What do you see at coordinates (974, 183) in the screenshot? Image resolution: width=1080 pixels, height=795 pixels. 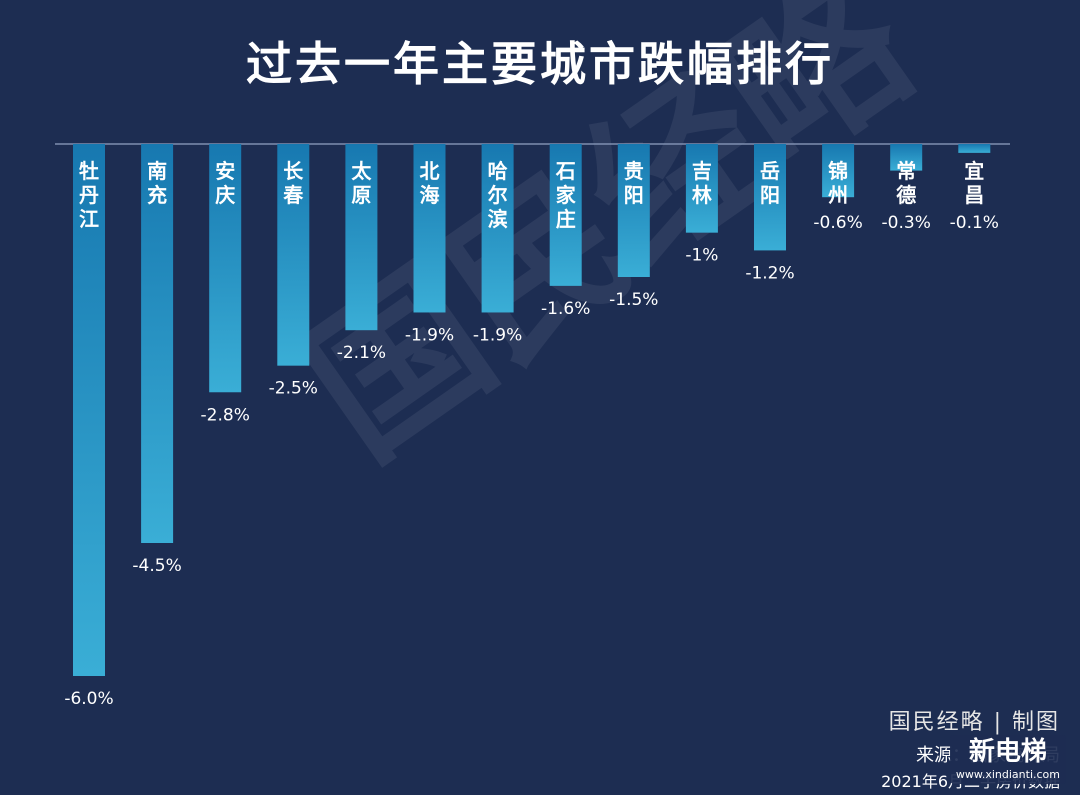 I see `category-label-14: 宜昌` at bounding box center [974, 183].